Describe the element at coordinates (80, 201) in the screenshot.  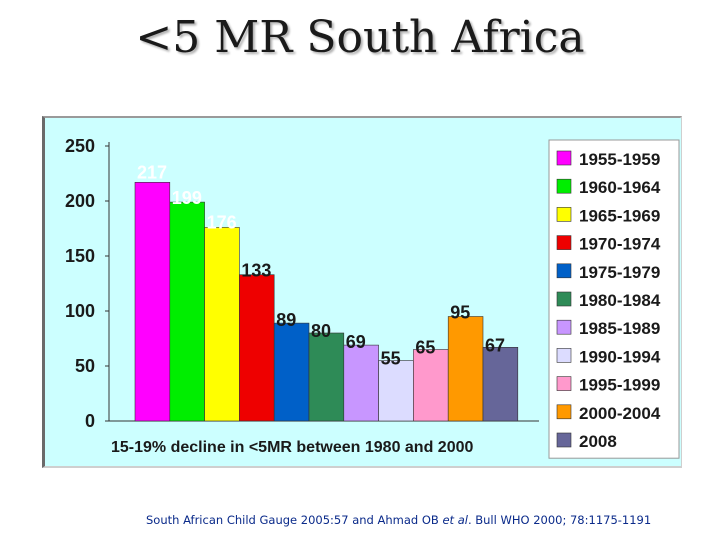
I see `y-tick-label: 200` at that location.